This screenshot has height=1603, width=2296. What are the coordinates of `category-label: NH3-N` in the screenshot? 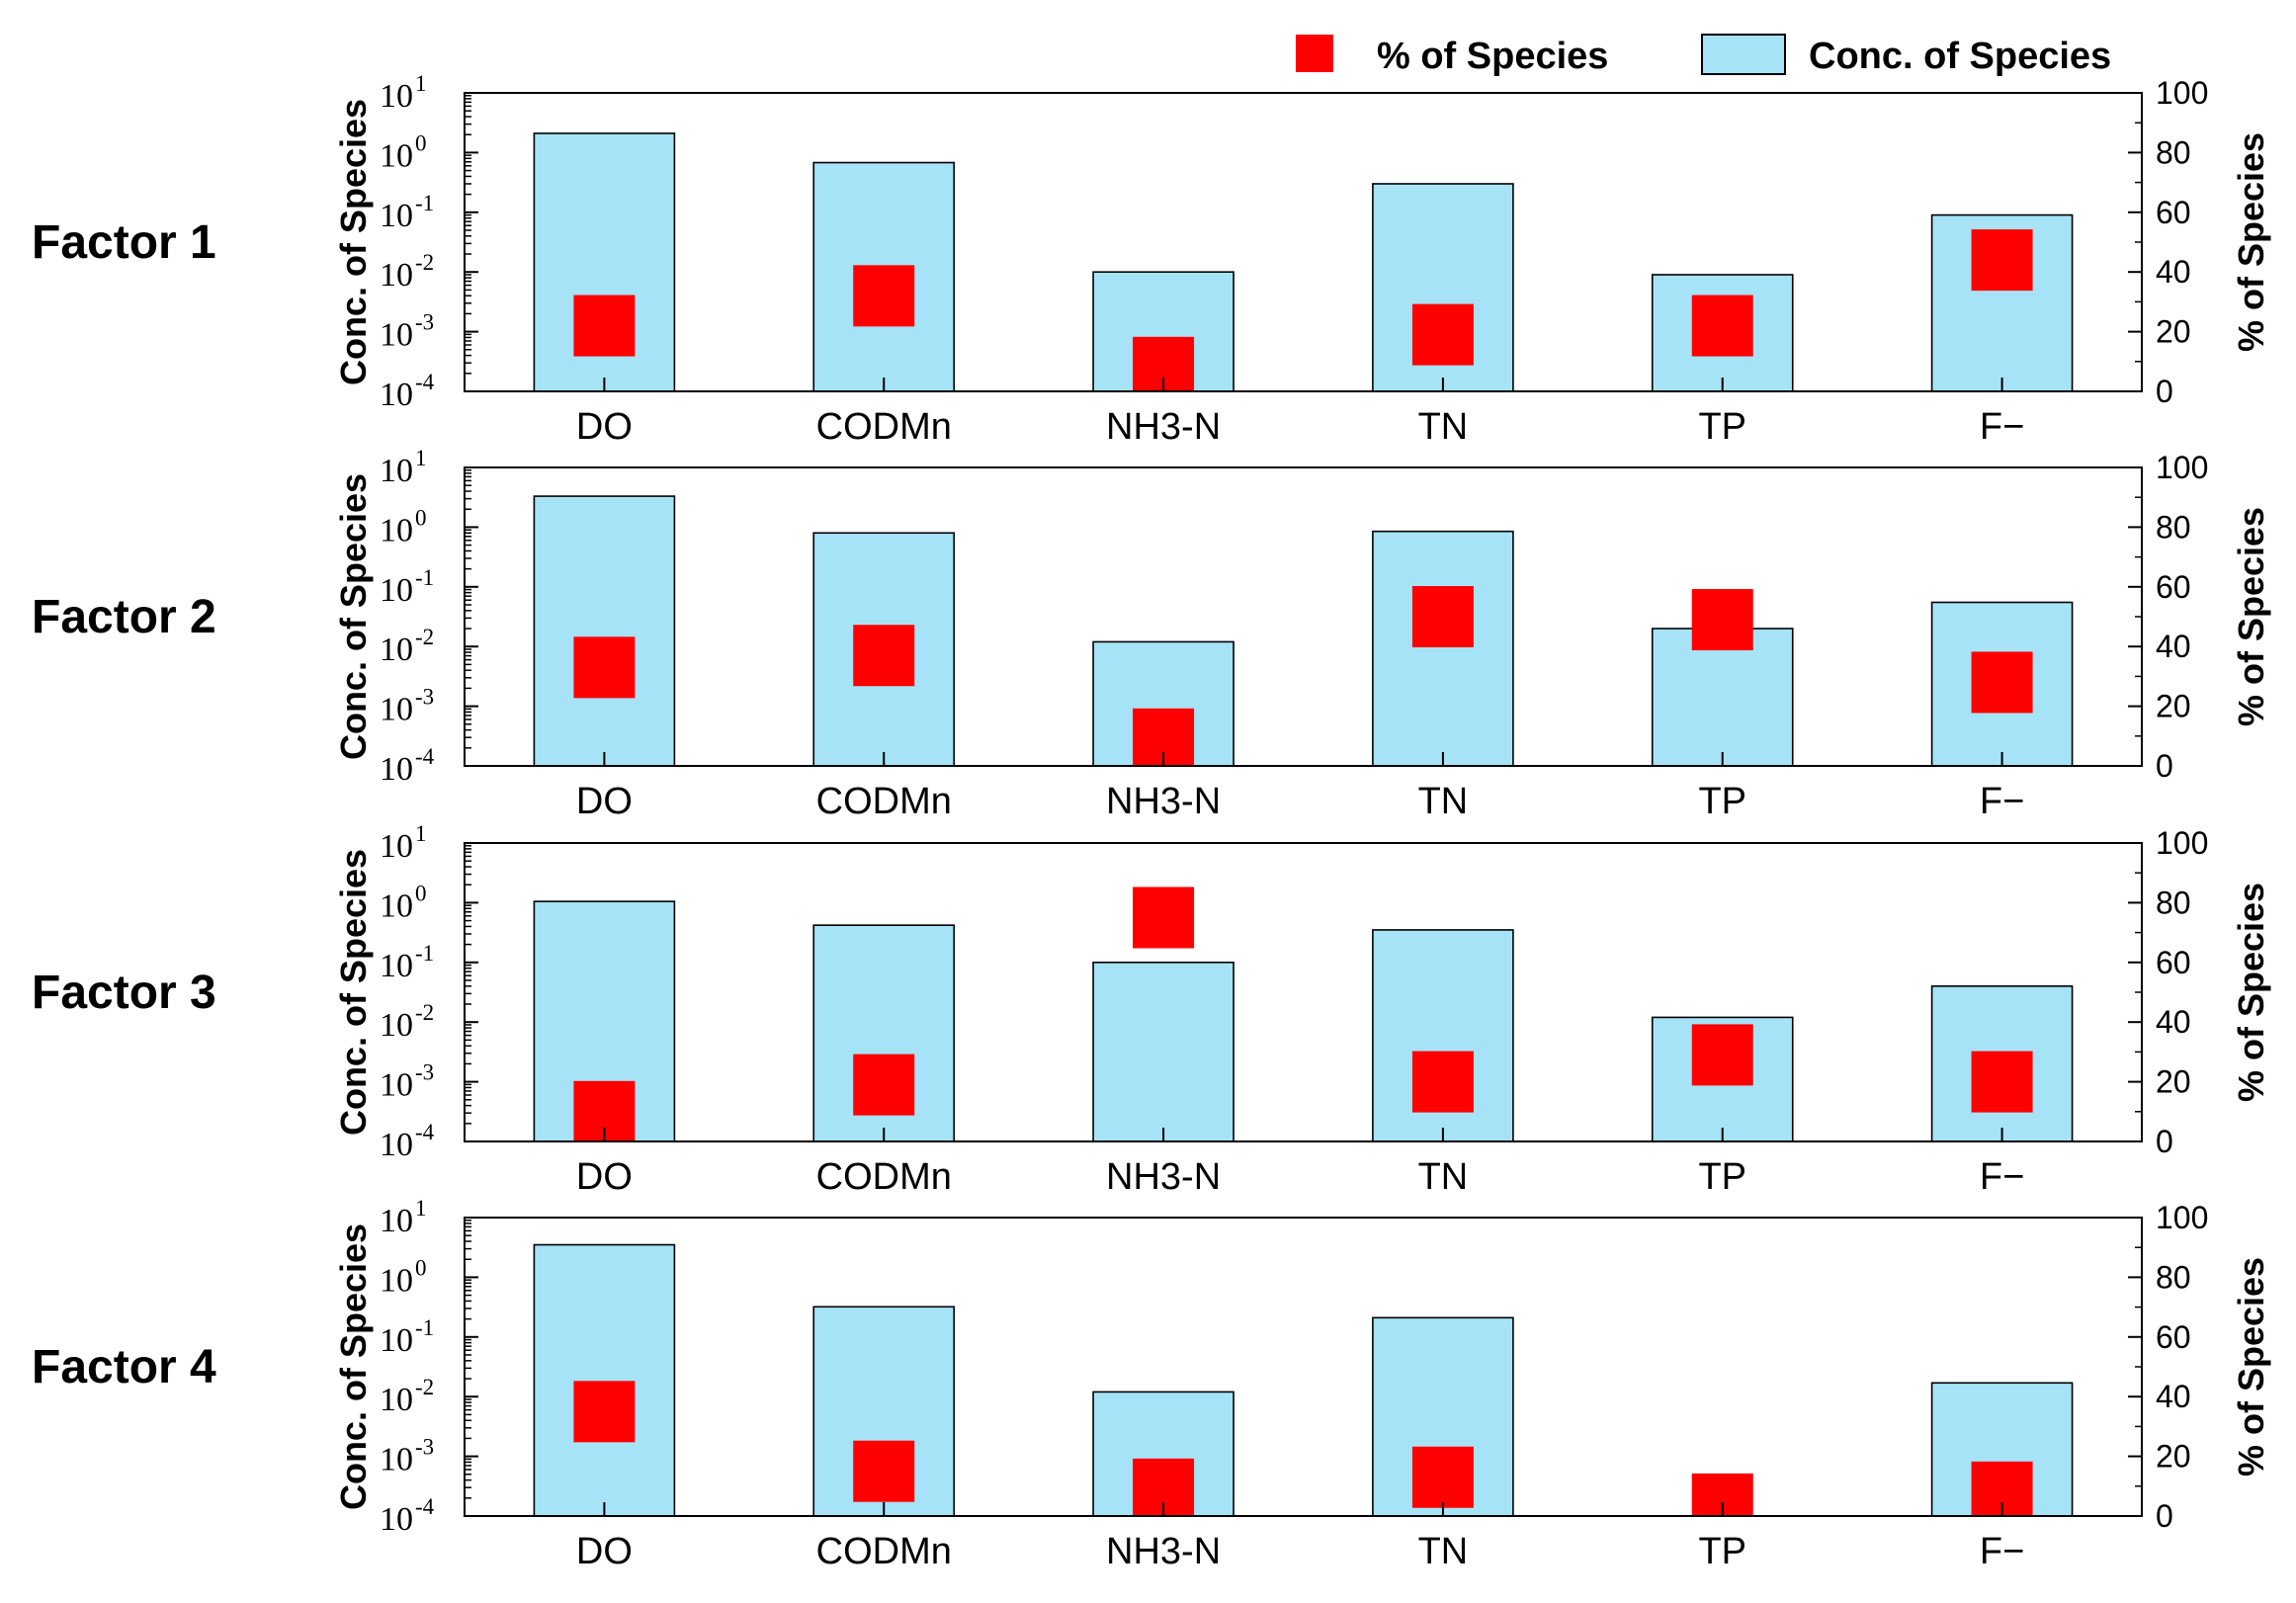 It's located at (1163, 802).